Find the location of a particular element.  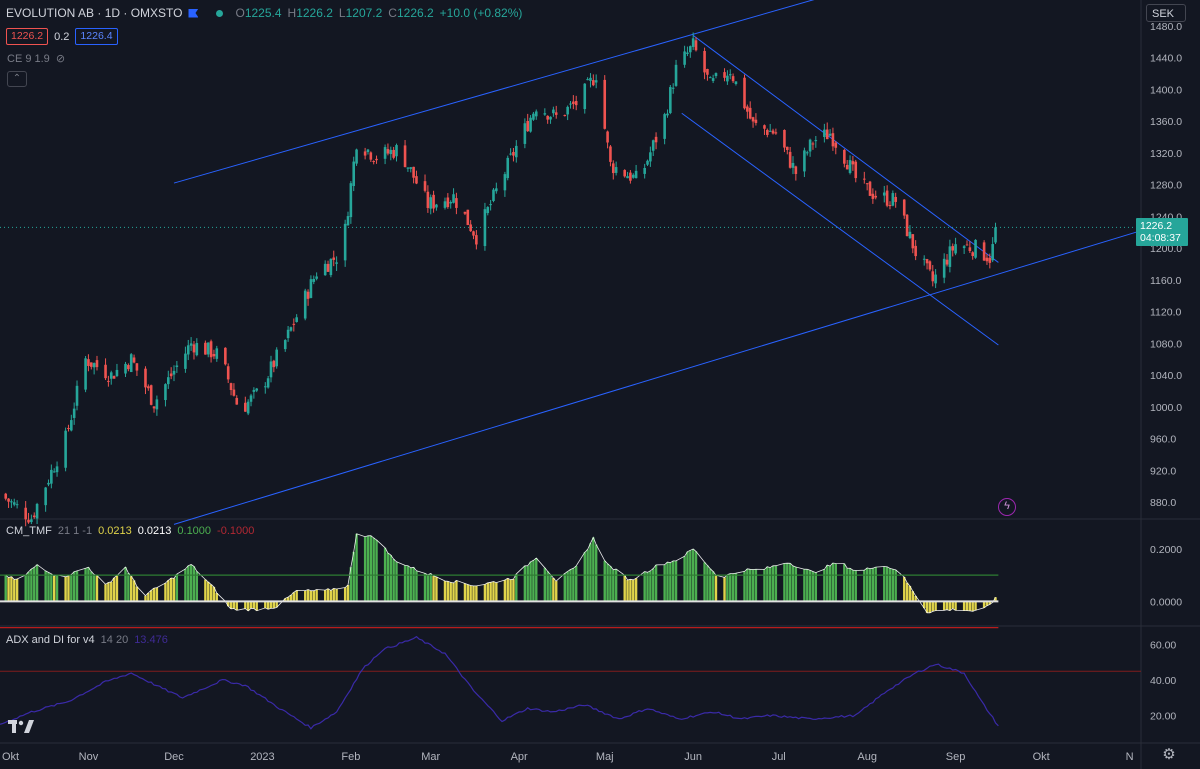

sell-price: 1226.2 is located at coordinates (27, 36).